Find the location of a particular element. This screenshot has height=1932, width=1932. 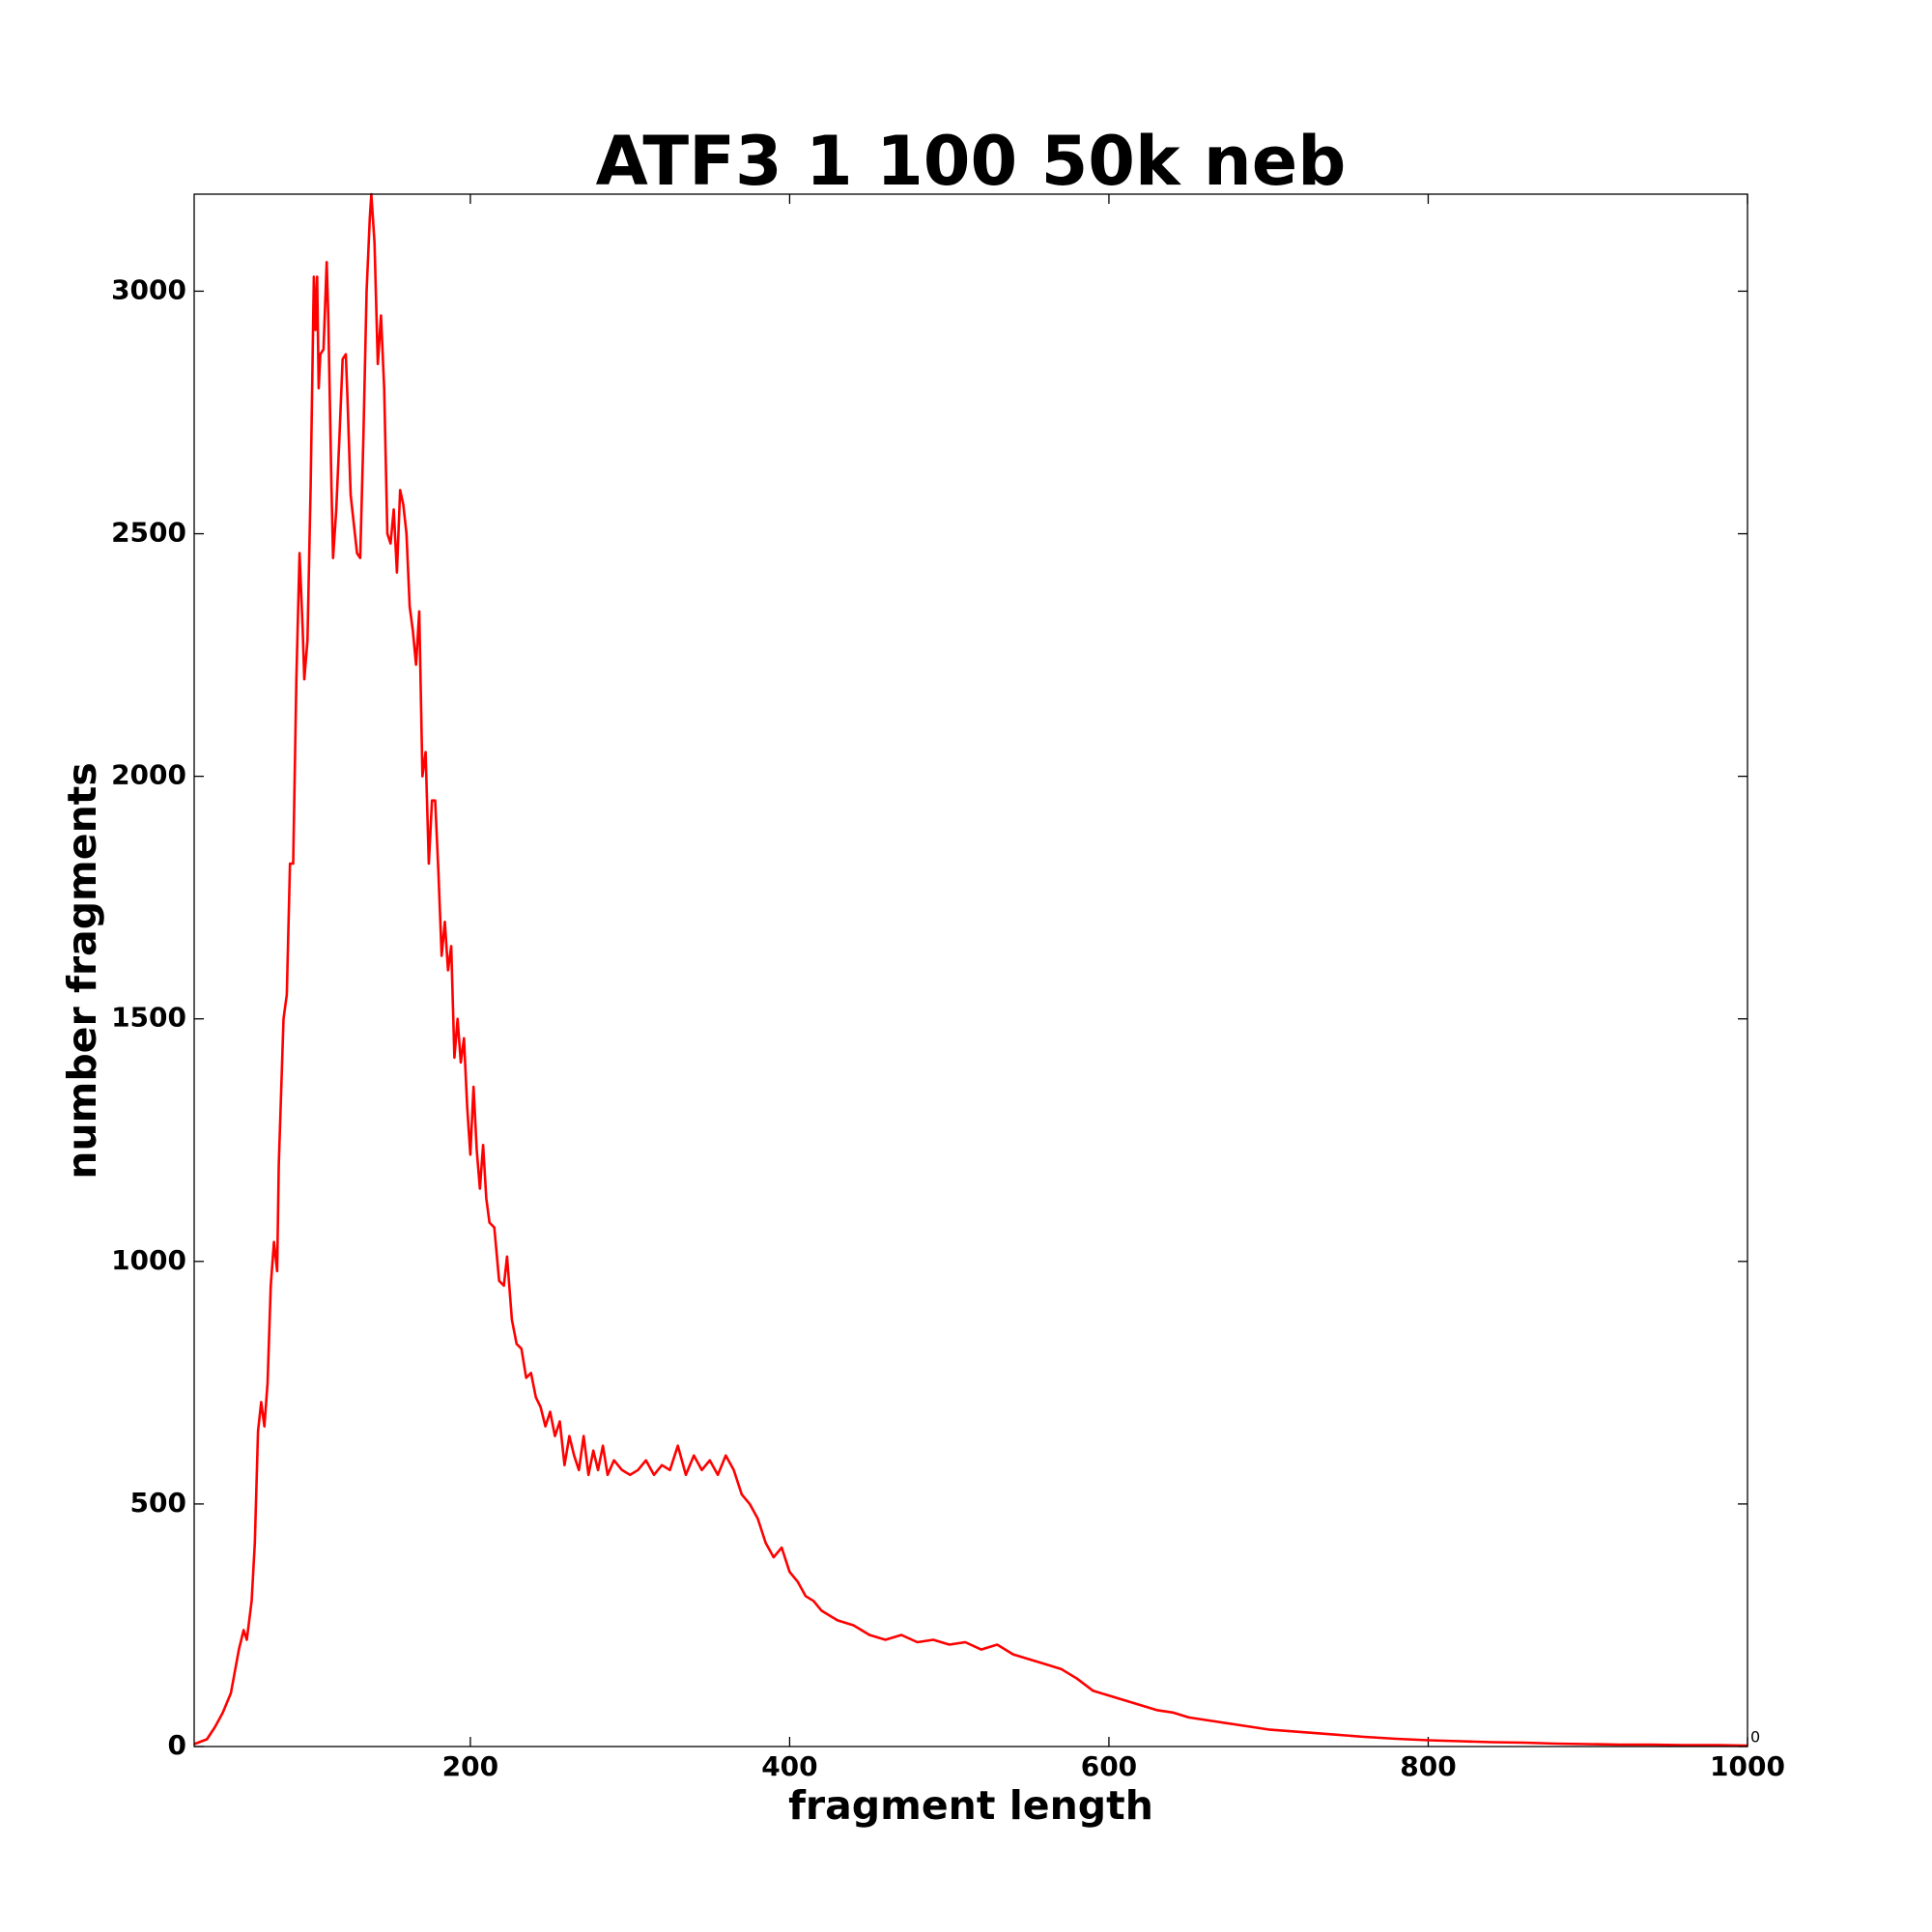

x-tick-label: 400 is located at coordinates (789, 1766).